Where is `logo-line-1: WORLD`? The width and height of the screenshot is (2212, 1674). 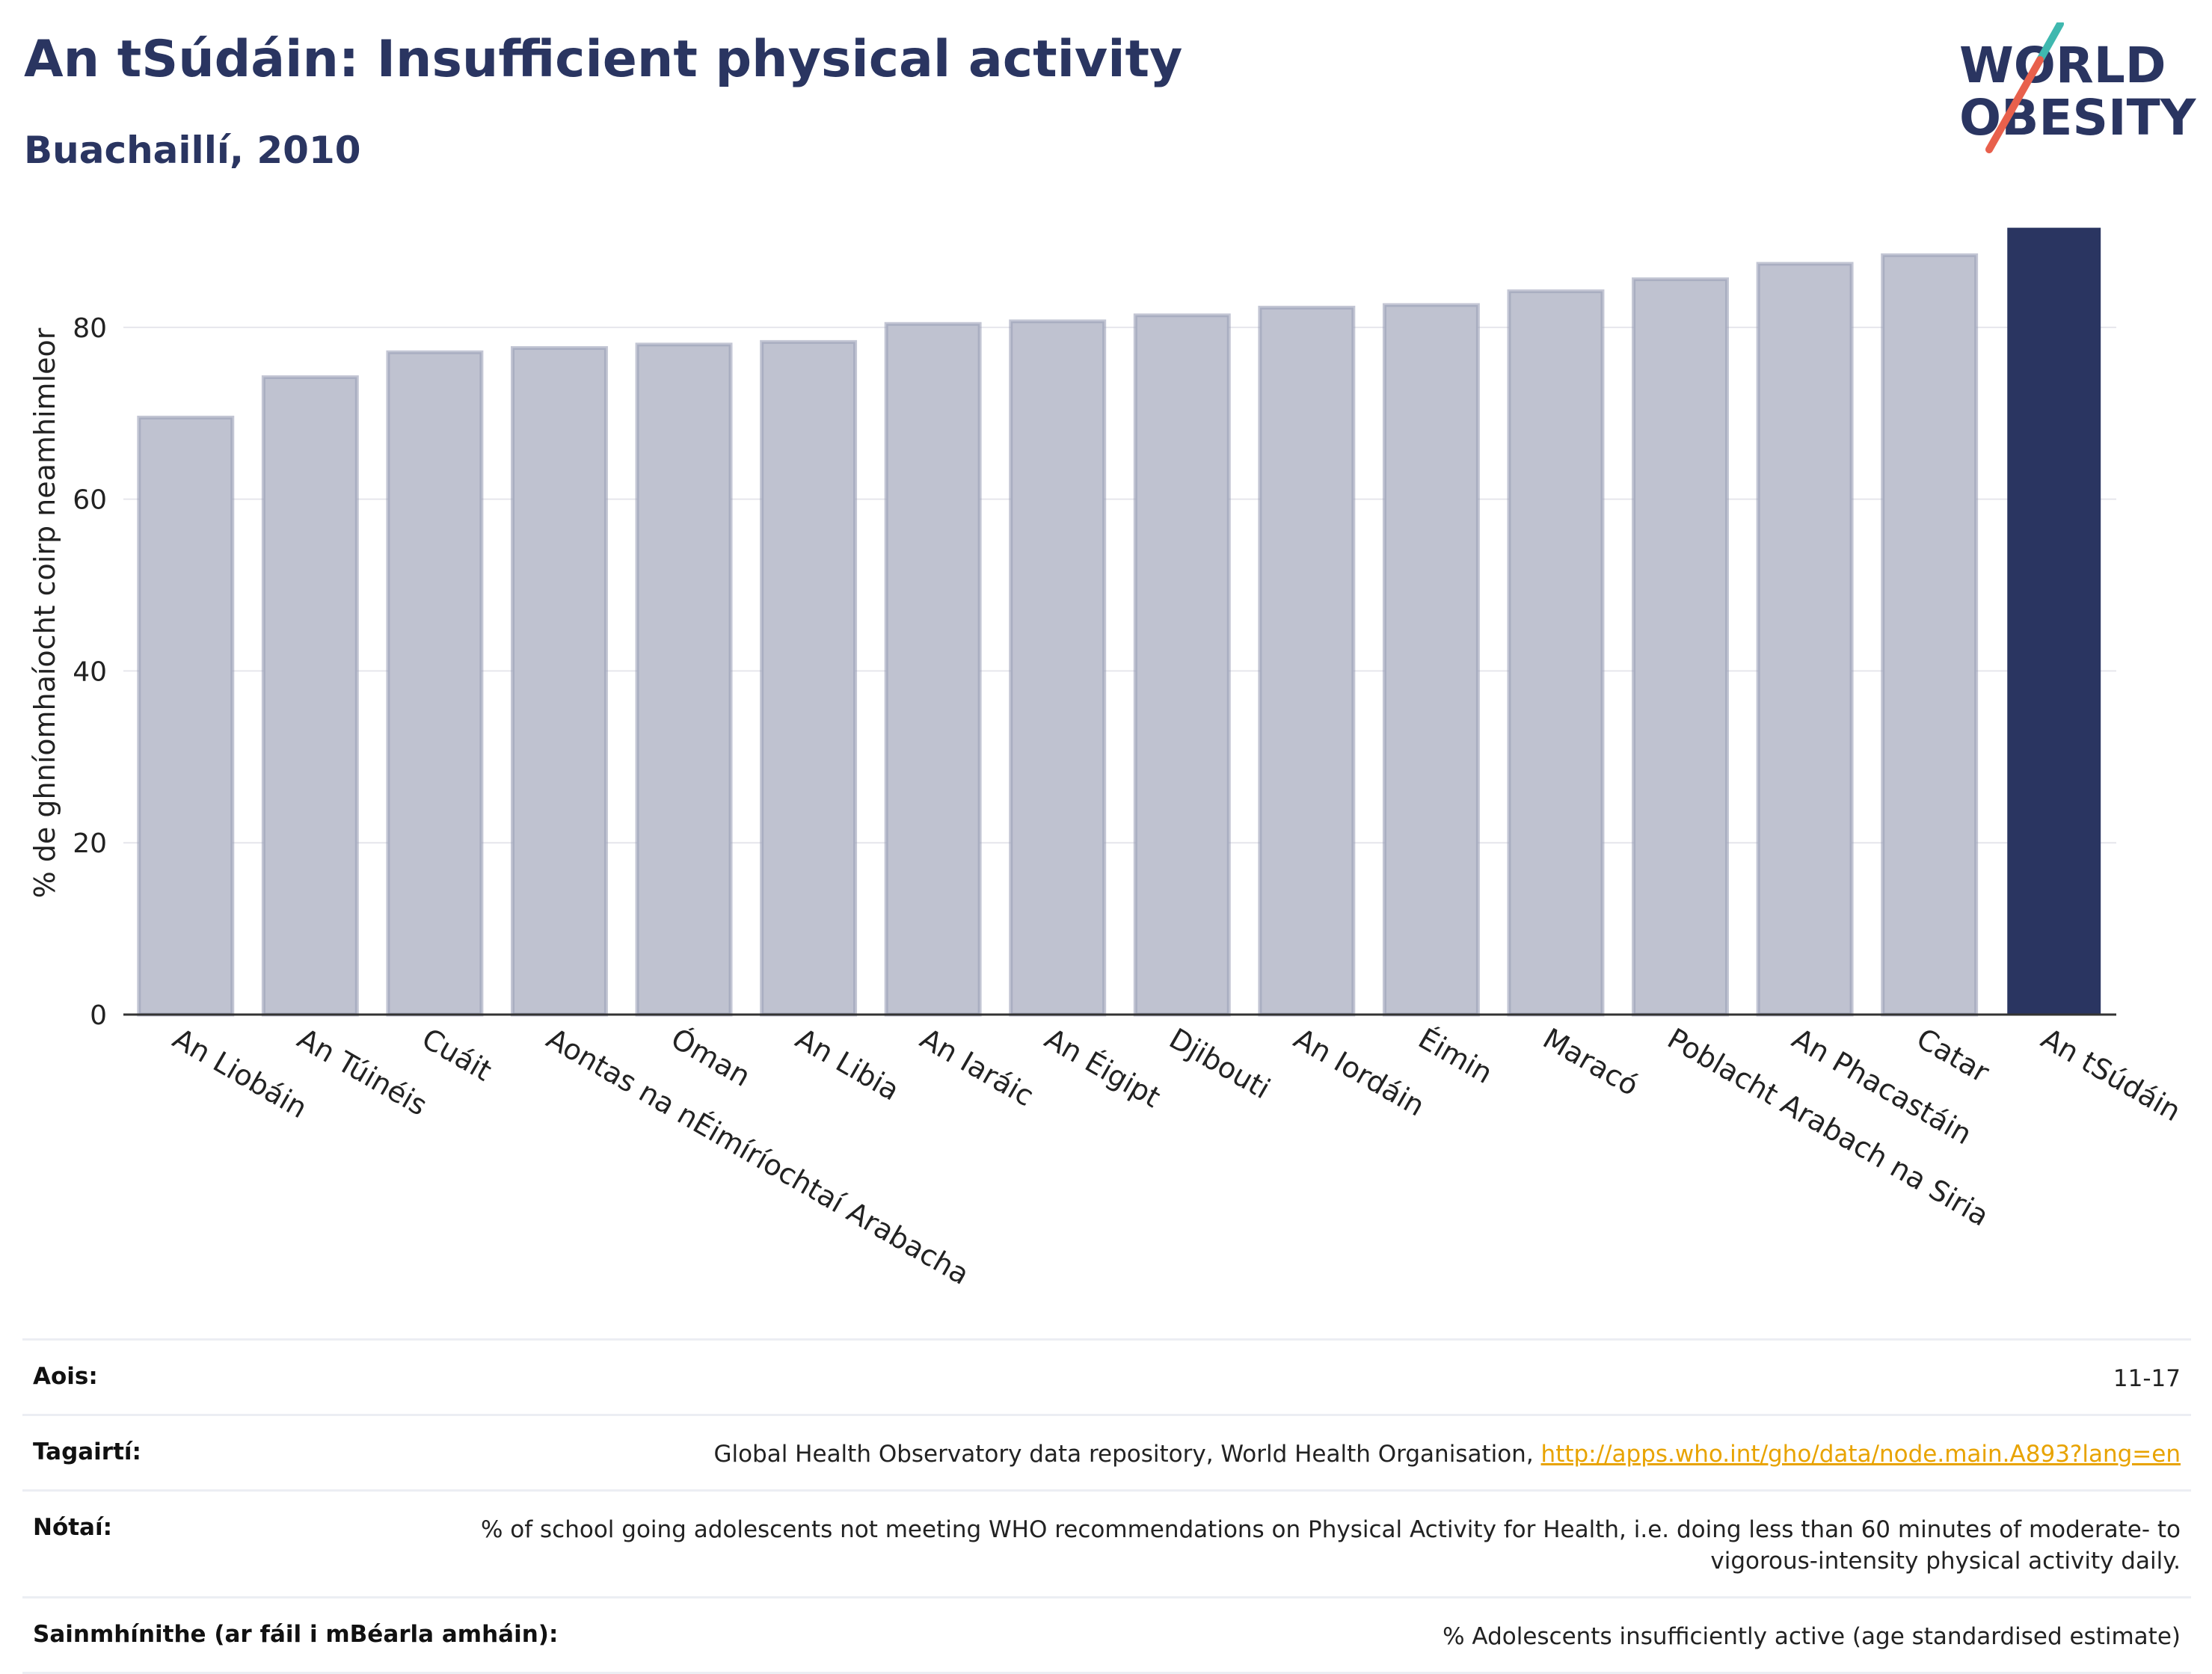
logo-line-1: WORLD is located at coordinates (2062, 65).